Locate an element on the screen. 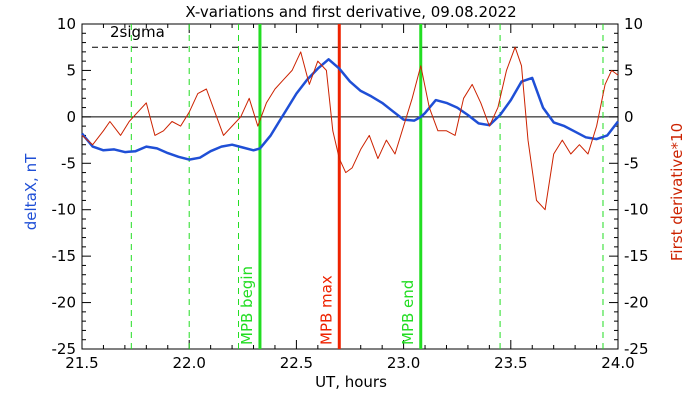 This screenshot has width=700, height=400. y-tick-label-right: -25 is located at coordinates (636, 349).